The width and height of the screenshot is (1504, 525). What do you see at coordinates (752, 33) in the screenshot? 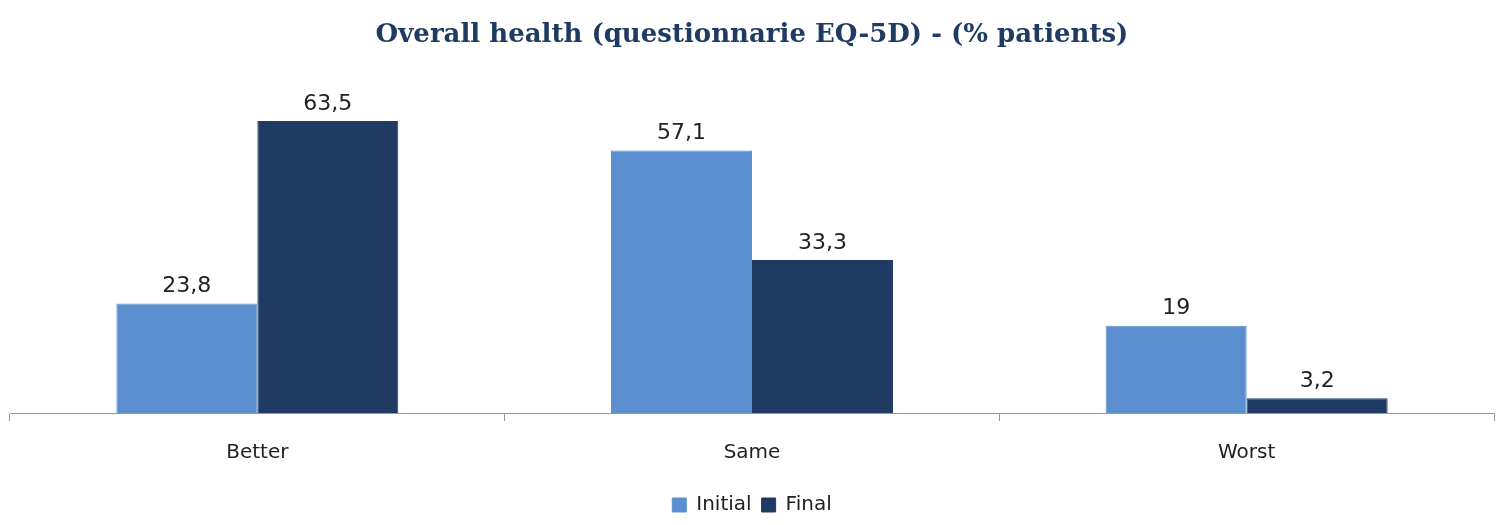
I see `chart-title: Overall health (questionnarie EQ-5D) - (% patients)` at bounding box center [752, 33].